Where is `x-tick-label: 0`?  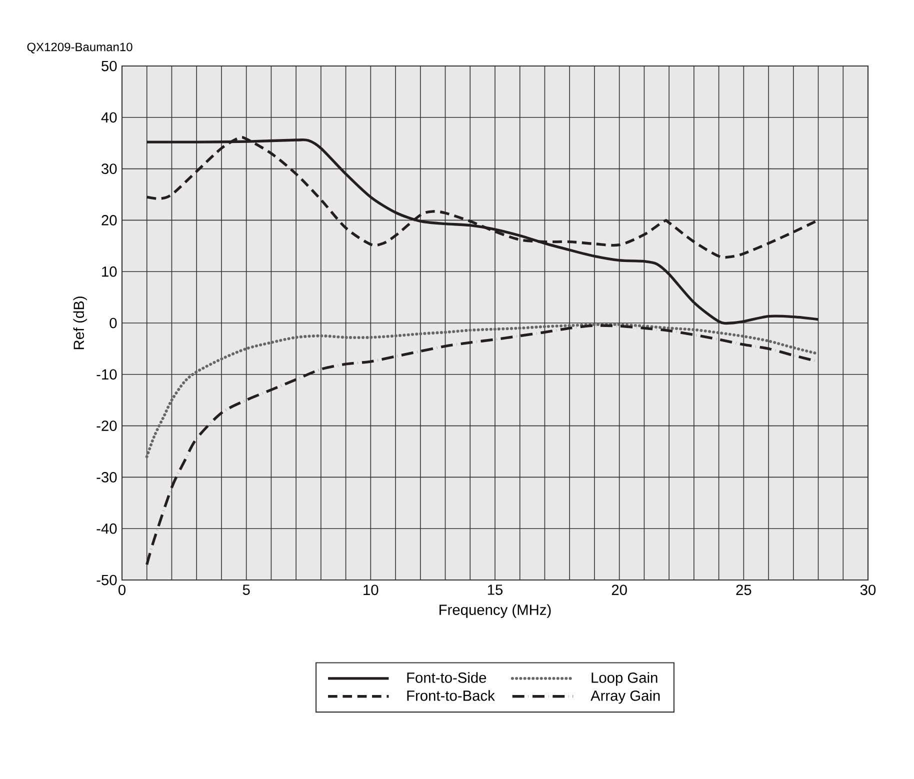
x-tick-label: 0 is located at coordinates (122, 590).